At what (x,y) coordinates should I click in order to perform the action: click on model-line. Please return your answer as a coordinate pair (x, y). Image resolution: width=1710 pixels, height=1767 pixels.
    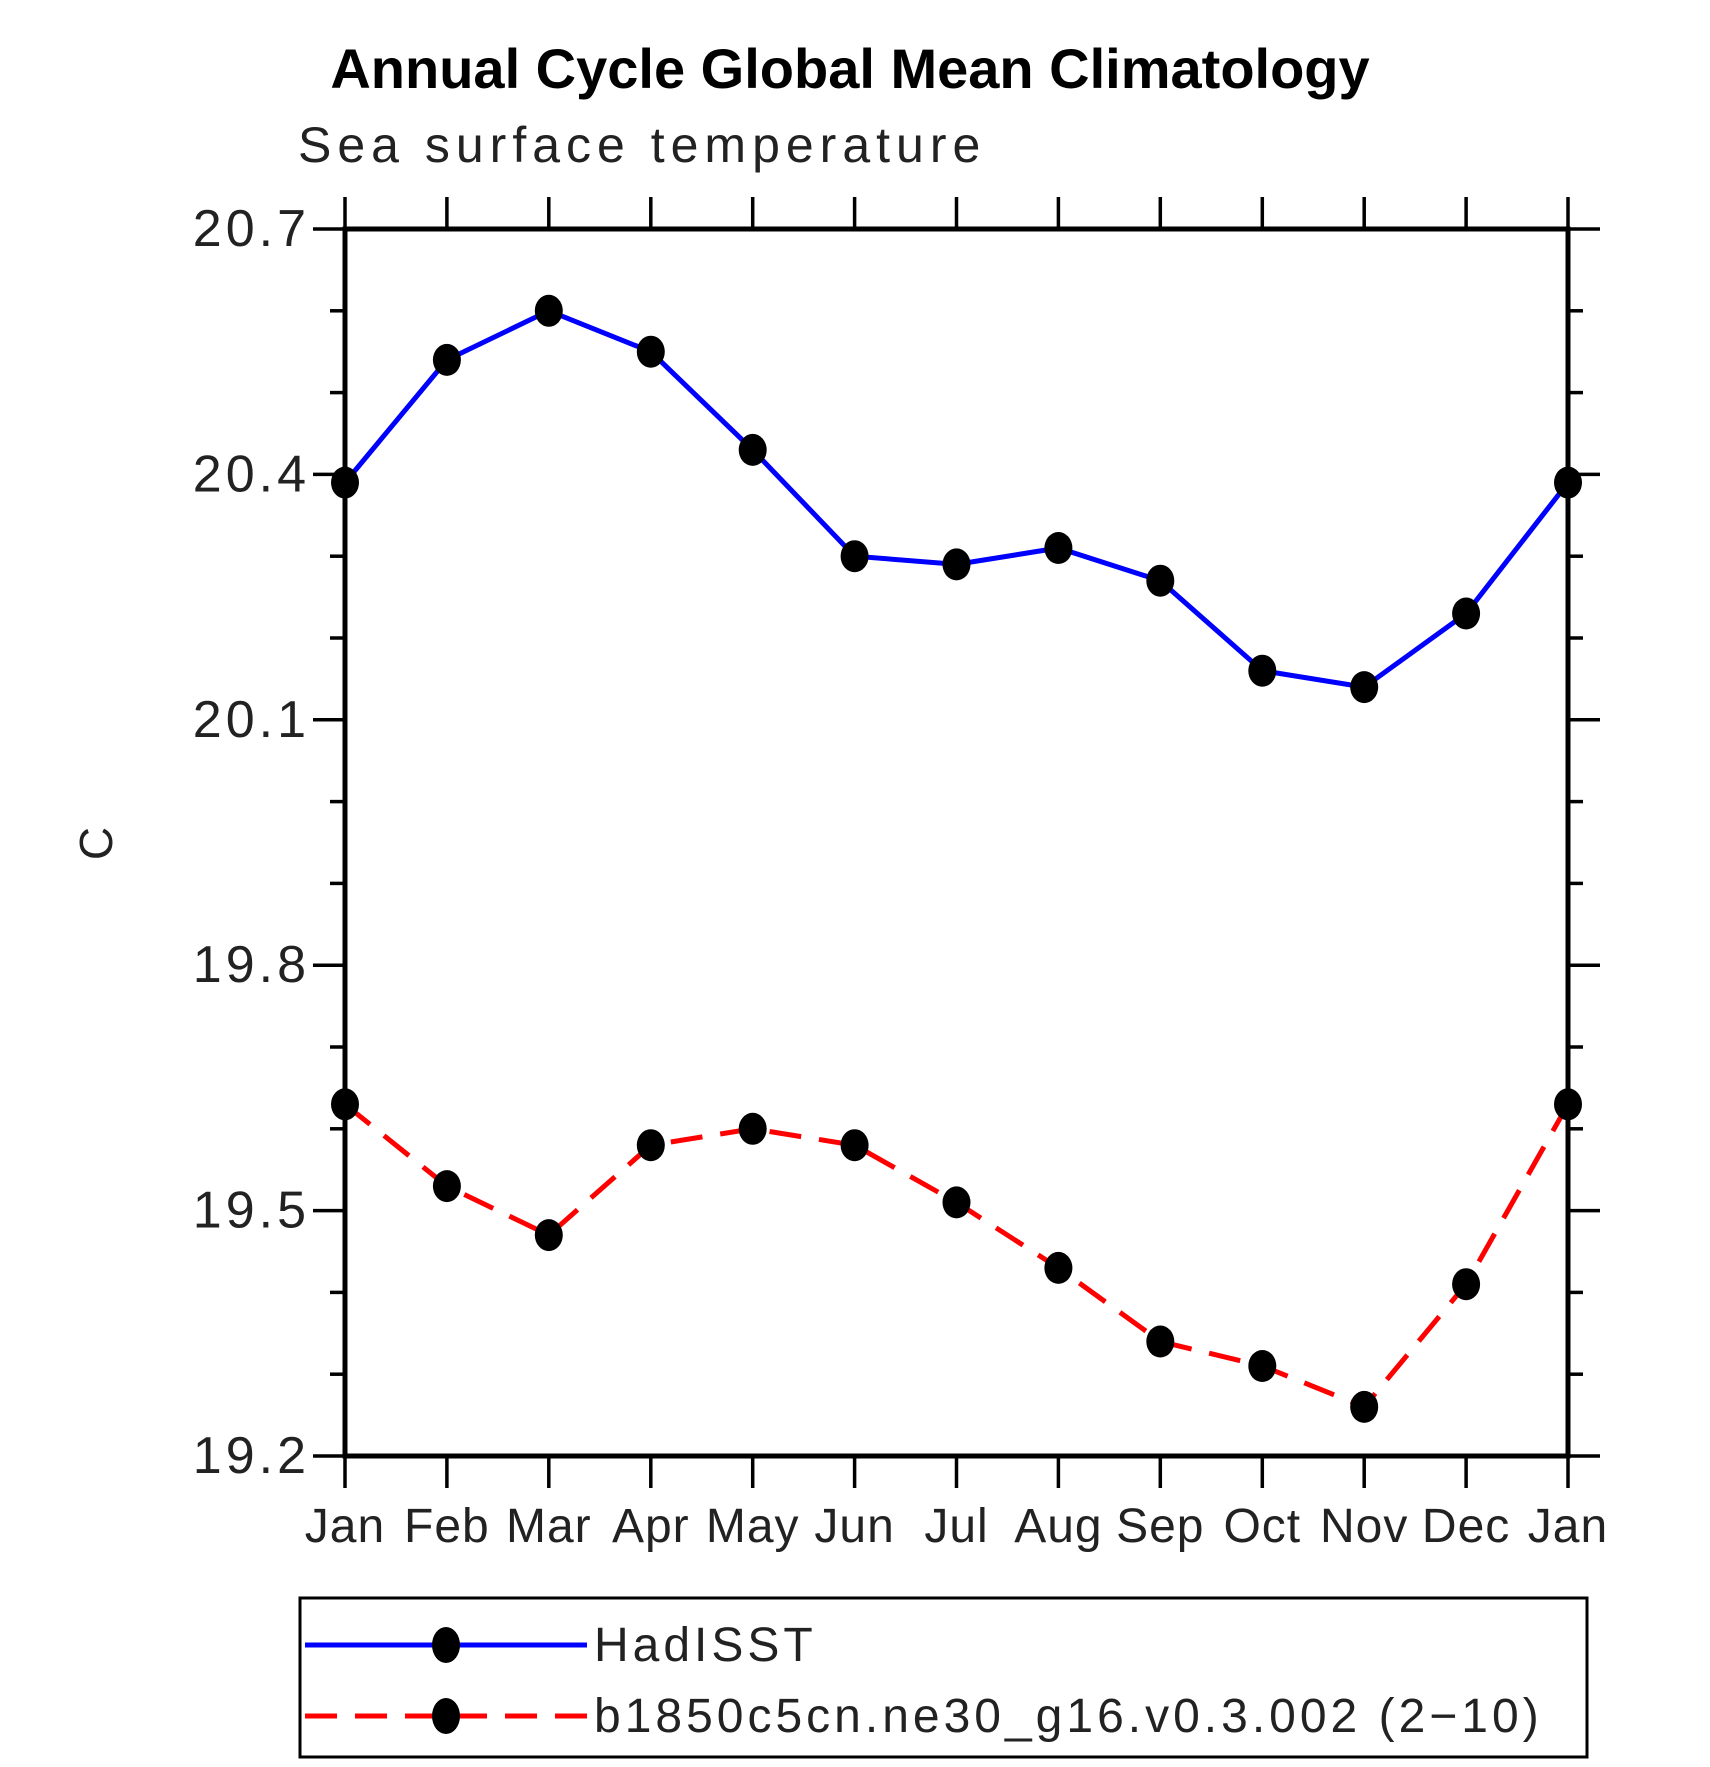
    Looking at the image, I should click on (957, 1256).